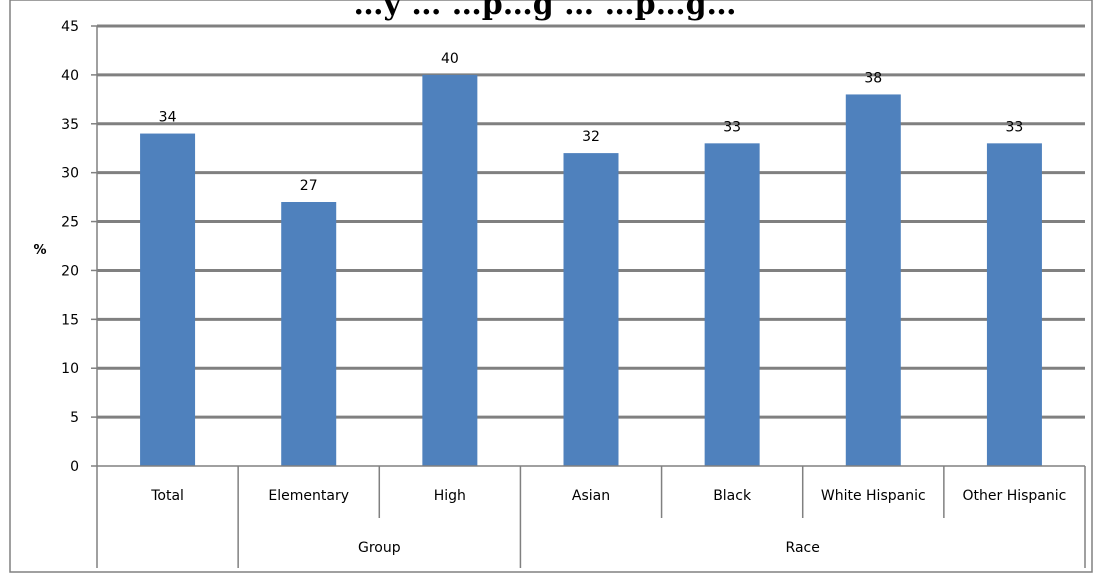 This screenshot has width=1093, height=573. What do you see at coordinates (74, 418) in the screenshot?
I see `y-tick-label: 5` at bounding box center [74, 418].